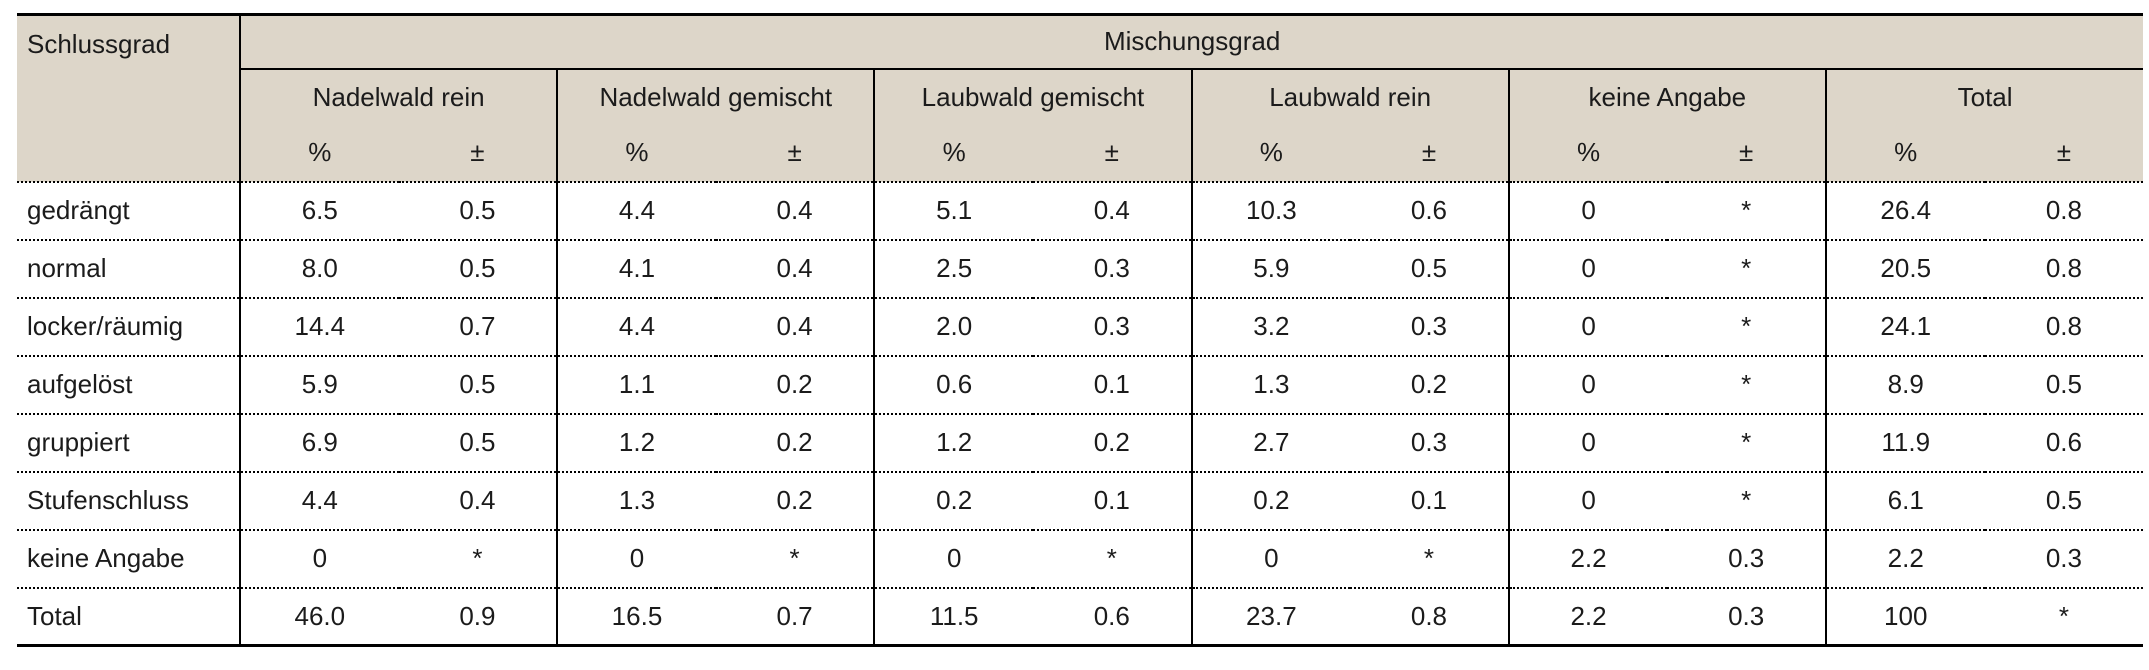 Image resolution: width=2149 pixels, height=670 pixels. Describe the element at coordinates (1032, 96) in the screenshot. I see `group-header-laubwald-gemischt: Laubwald gemischt` at that location.